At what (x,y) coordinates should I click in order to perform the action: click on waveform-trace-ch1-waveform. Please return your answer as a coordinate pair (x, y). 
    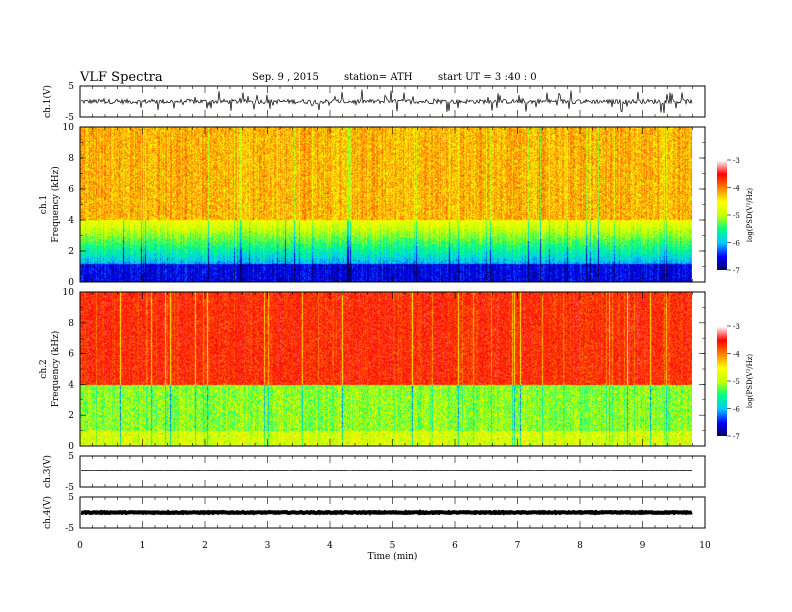
    Looking at the image, I should click on (386, 101).